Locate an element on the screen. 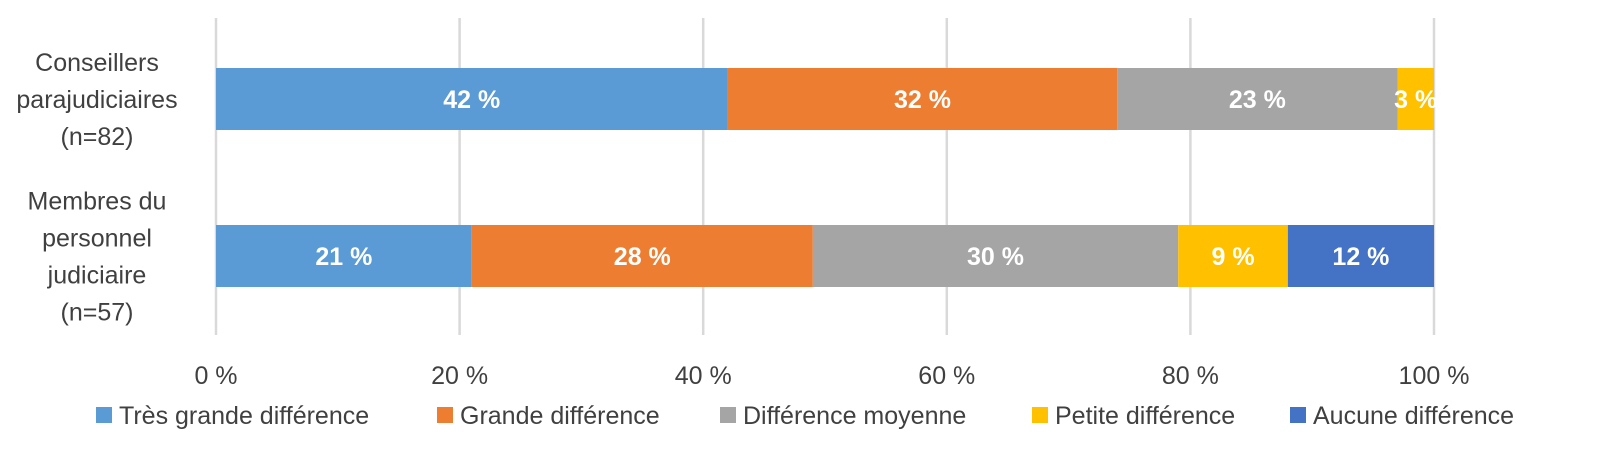  legend-item: Différence moyenne is located at coordinates (843, 416).